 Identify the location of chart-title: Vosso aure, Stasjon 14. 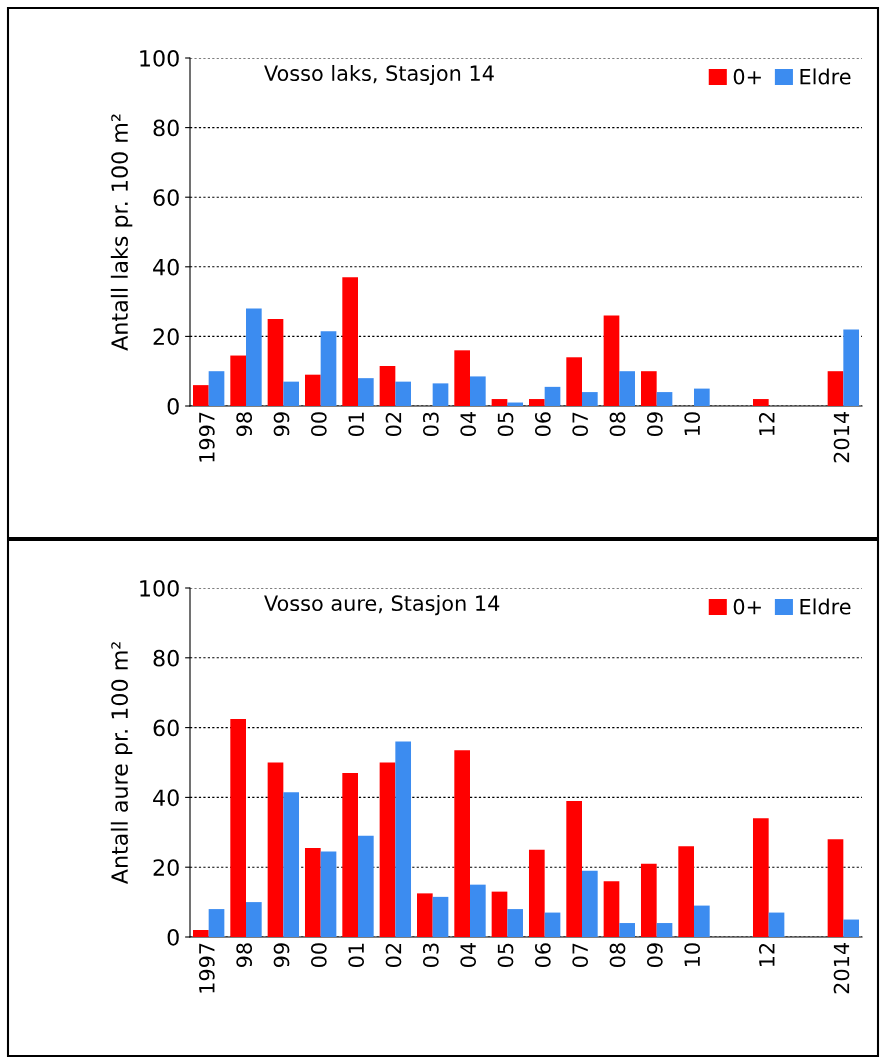
(382, 605).